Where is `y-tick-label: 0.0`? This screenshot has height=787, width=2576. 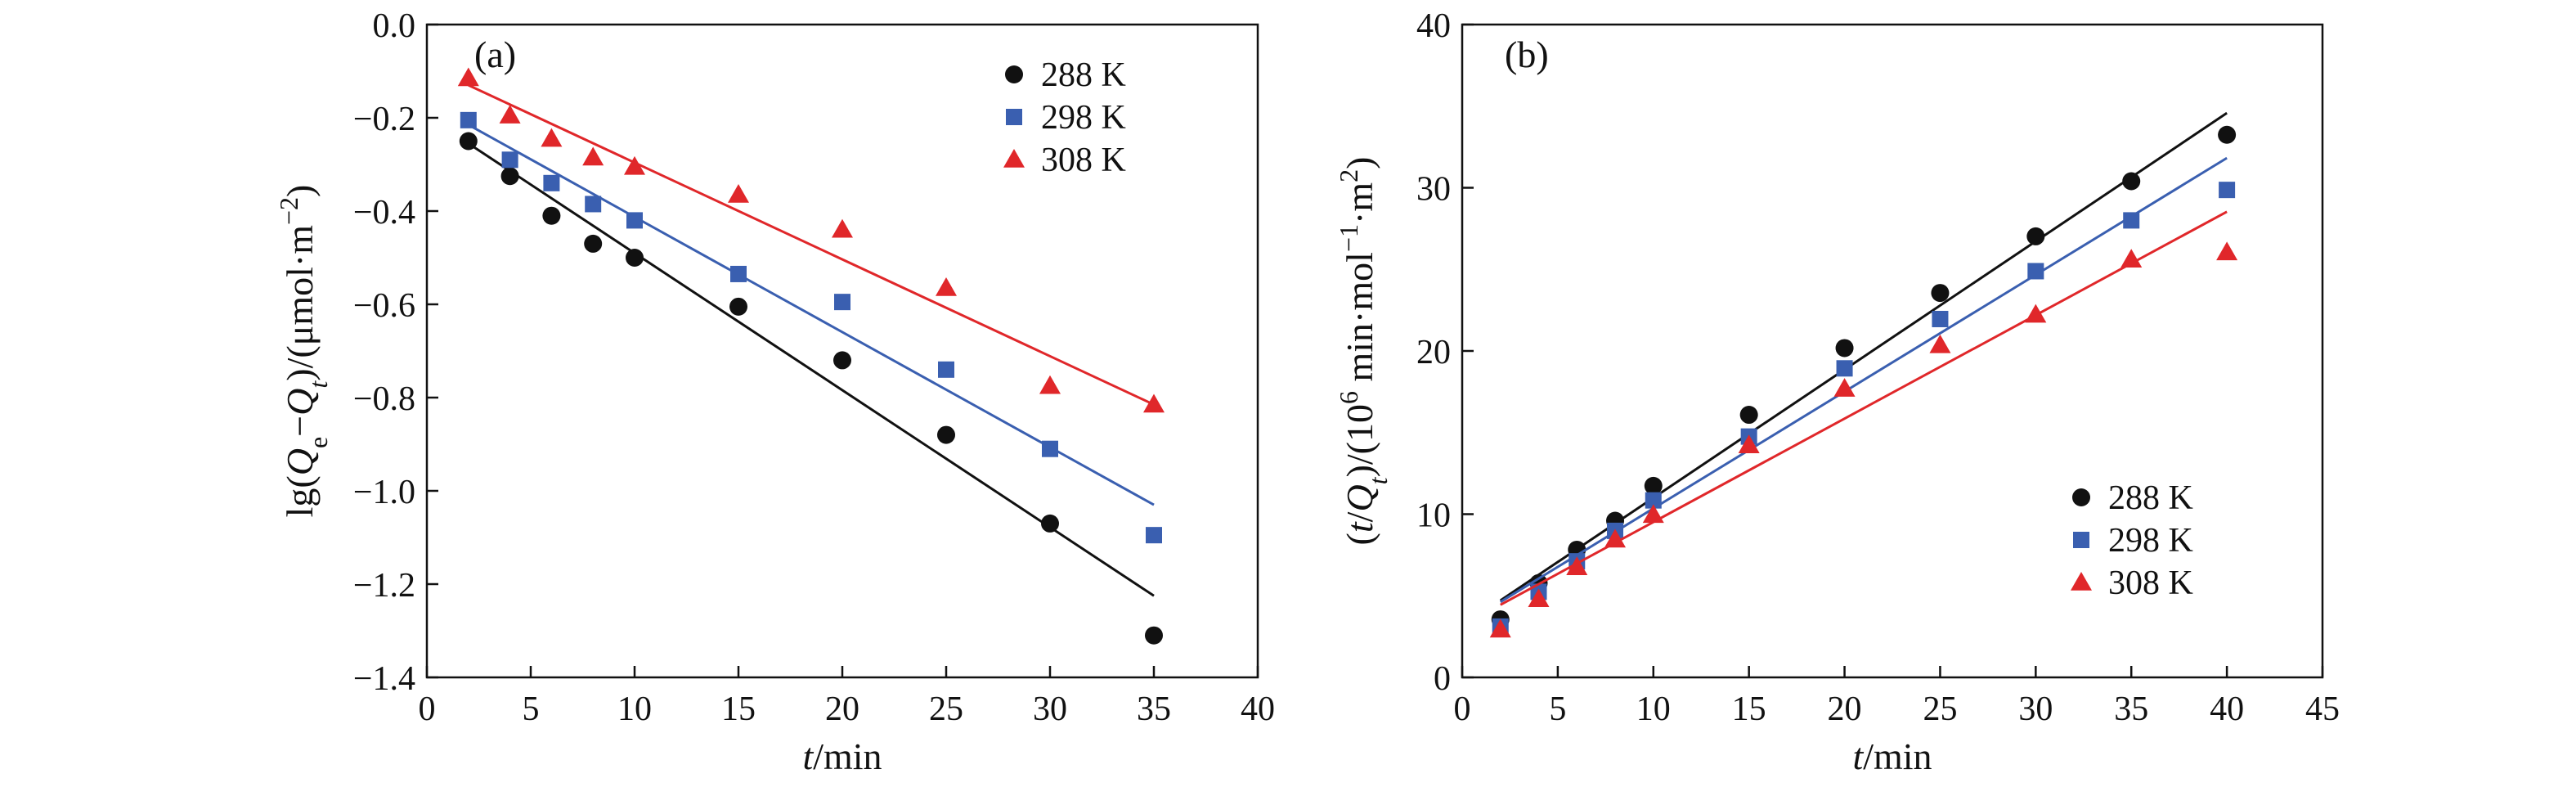
y-tick-label: 0.0 is located at coordinates (394, 26).